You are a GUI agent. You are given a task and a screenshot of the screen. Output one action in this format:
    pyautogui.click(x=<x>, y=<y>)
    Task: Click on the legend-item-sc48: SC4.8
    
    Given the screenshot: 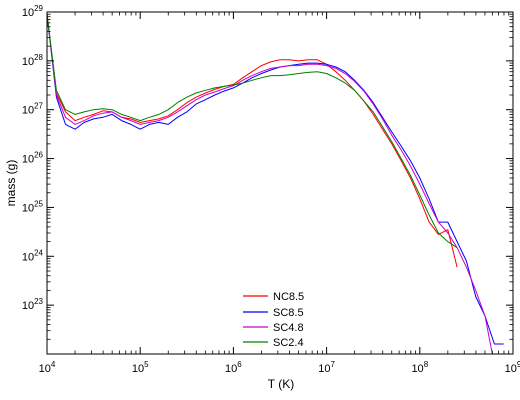 What is the action you would take?
    pyautogui.click(x=273, y=328)
    